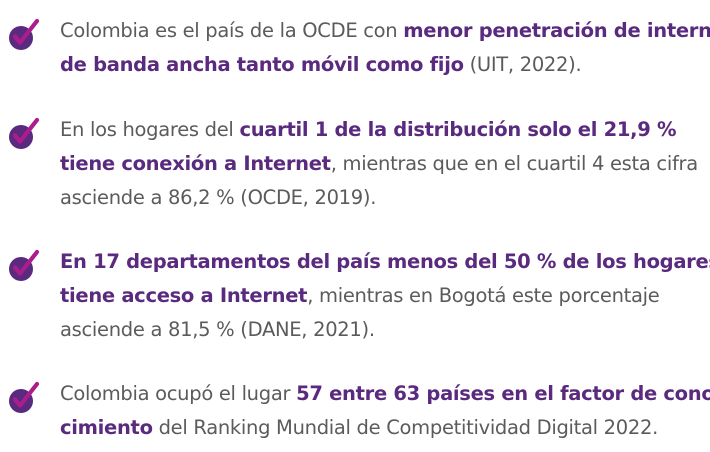 The image size is (710, 452). Describe the element at coordinates (195, 163) in the screenshot. I see `highlight-text: tiene conexión a Internet` at that location.